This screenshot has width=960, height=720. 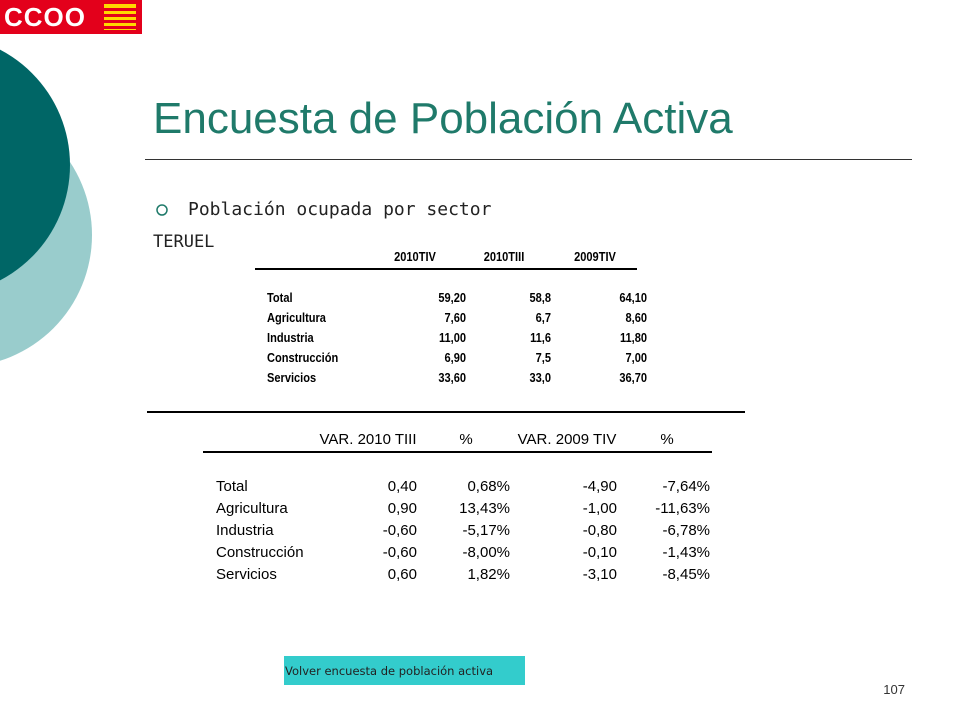 What do you see at coordinates (246, 574) in the screenshot?
I see `table2-label: Servicios` at bounding box center [246, 574].